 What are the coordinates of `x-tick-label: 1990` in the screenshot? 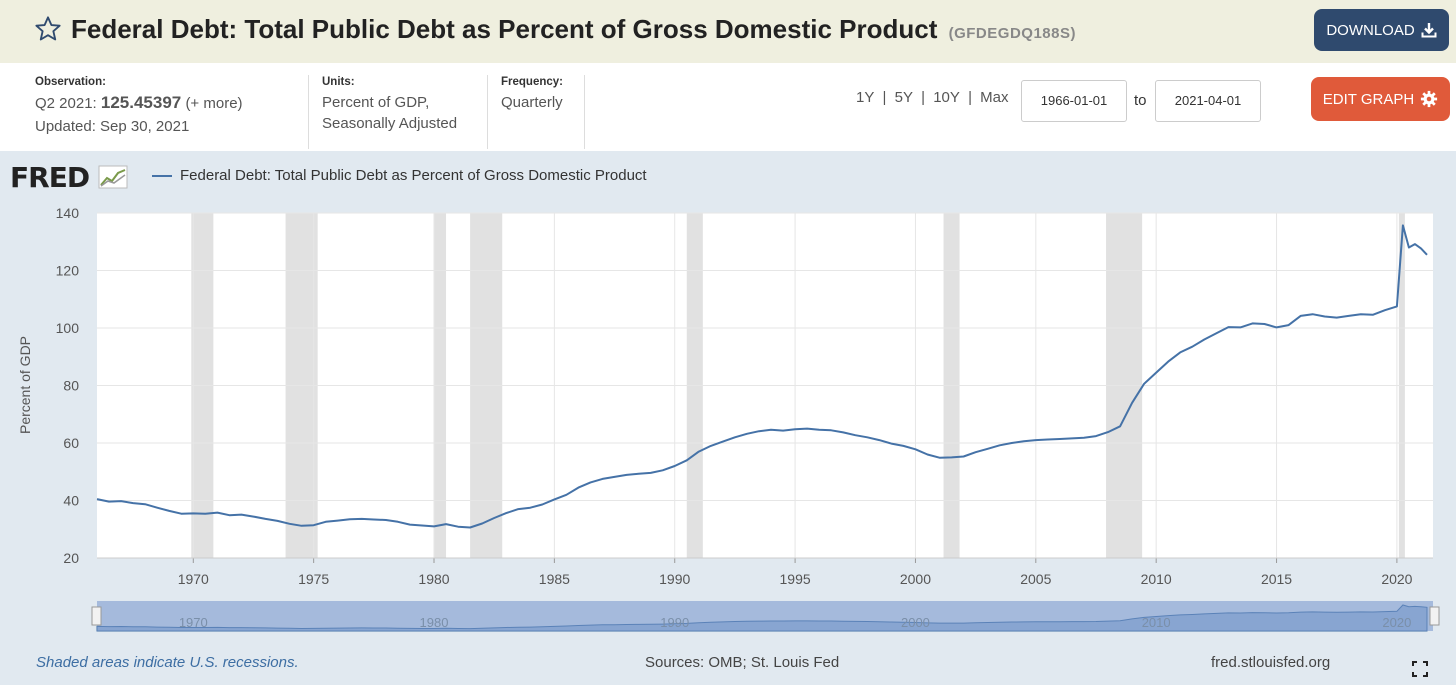 It's located at (674, 579).